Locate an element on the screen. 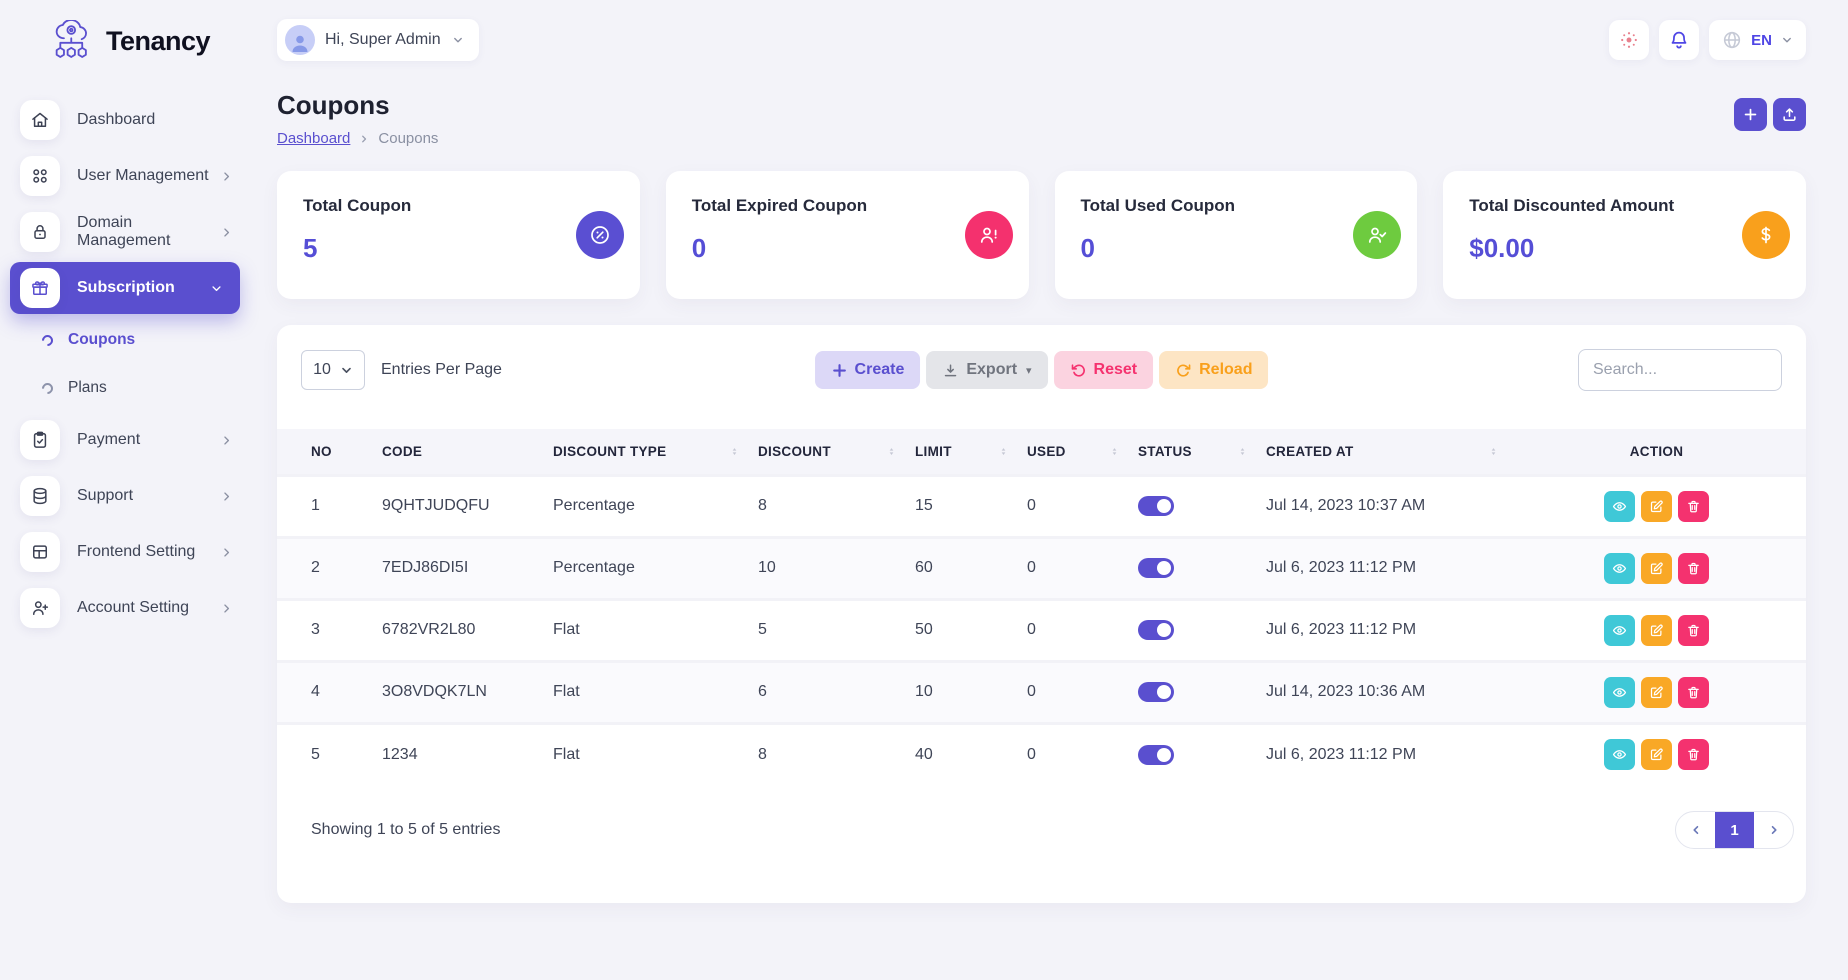 The image size is (1848, 980). trash-icon is located at coordinates (1693, 568).